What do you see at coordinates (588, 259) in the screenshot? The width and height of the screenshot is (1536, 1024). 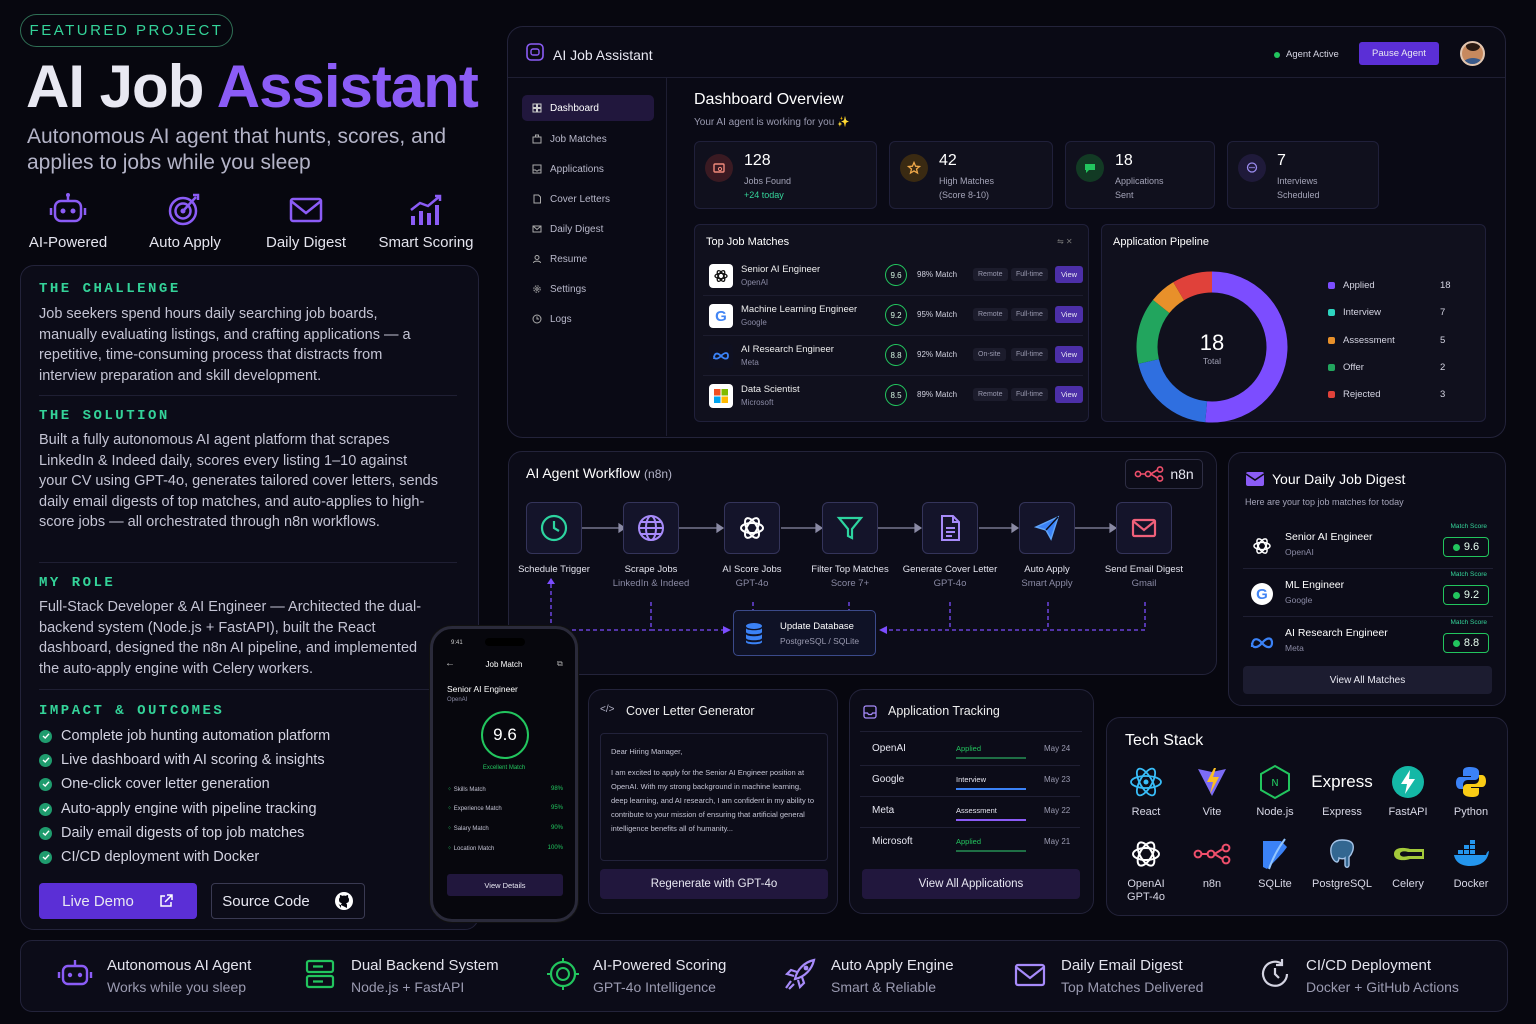 I see `nav-resume: Resume` at bounding box center [588, 259].